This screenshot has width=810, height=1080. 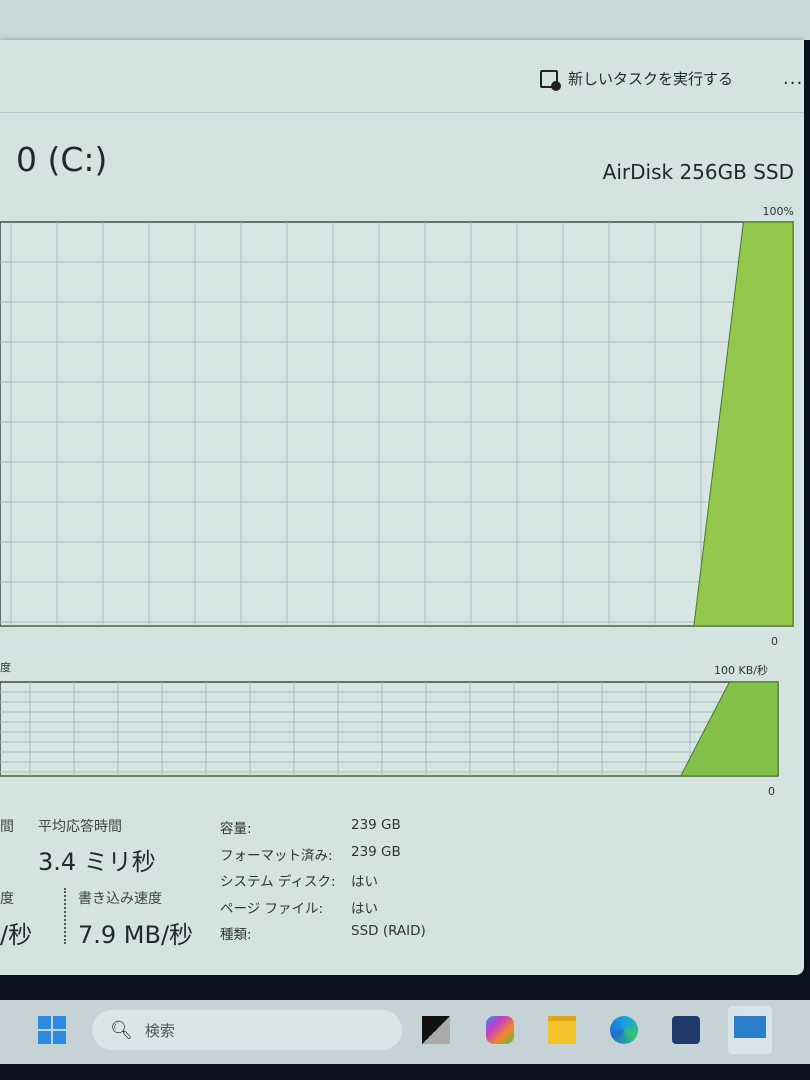 What do you see at coordinates (136, 935) in the screenshot?
I see `write-speed-value: 7.9 MB/秒` at bounding box center [136, 935].